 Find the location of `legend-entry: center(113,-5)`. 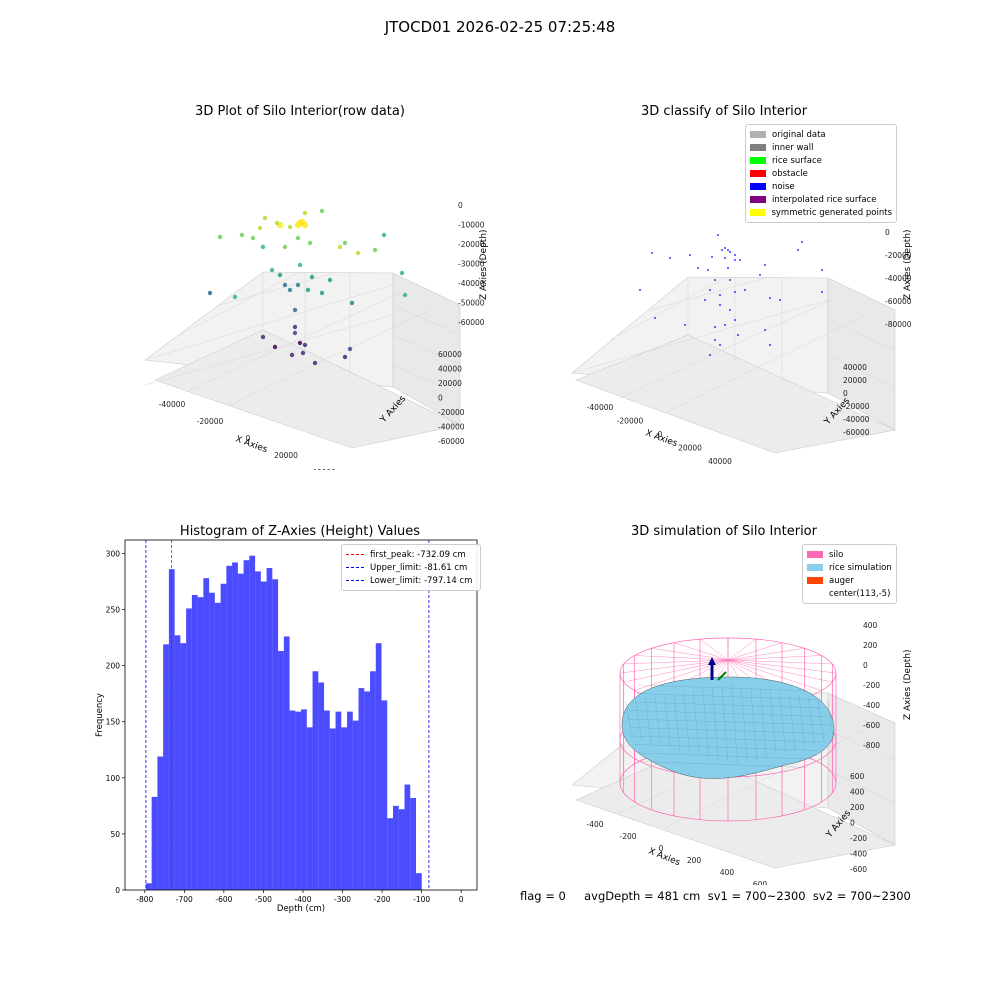

legend-entry: center(113,-5) is located at coordinates (849, 593).